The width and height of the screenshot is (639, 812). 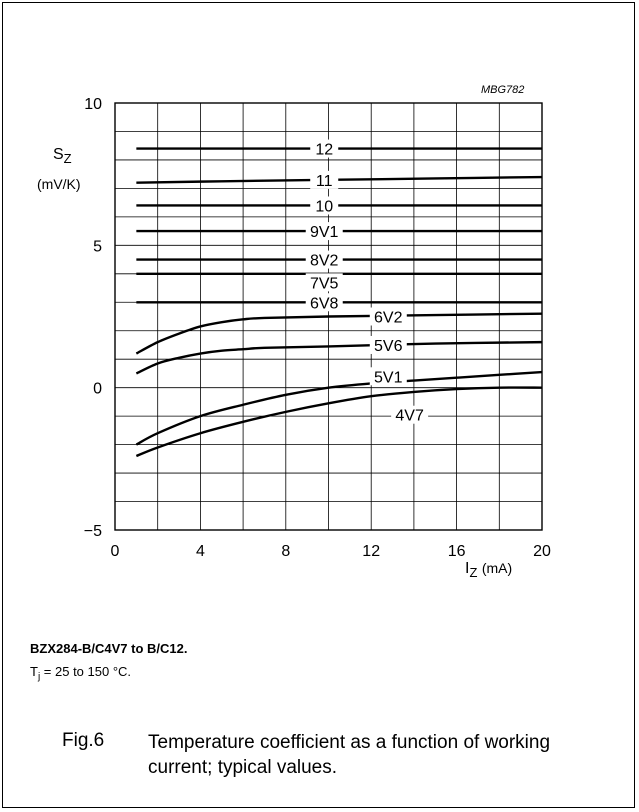 What do you see at coordinates (109, 648) in the screenshot?
I see `figure-subtitle: BZX284-B/C4V7 to B/C12.` at bounding box center [109, 648].